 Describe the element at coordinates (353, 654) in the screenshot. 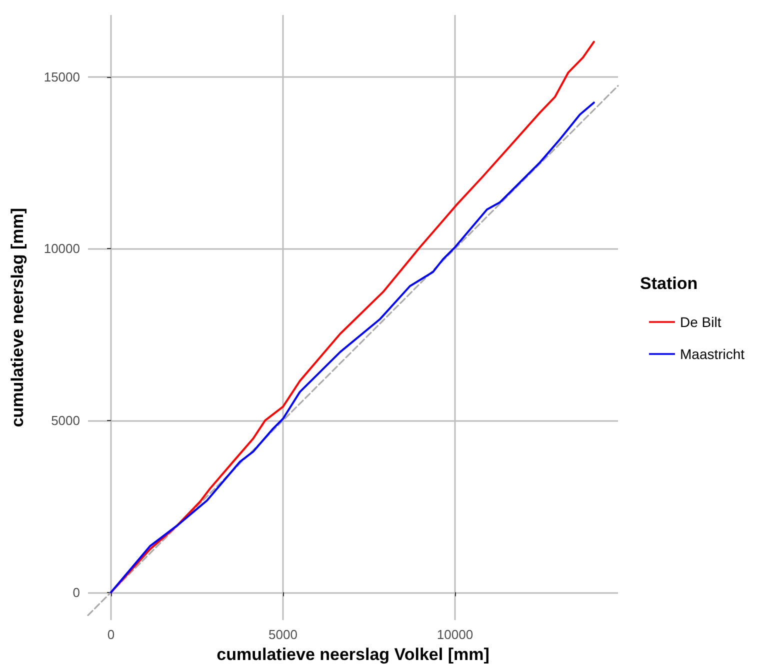

I see `x-axis-title: cumulatieve neerslag Volkel [mm]` at that location.